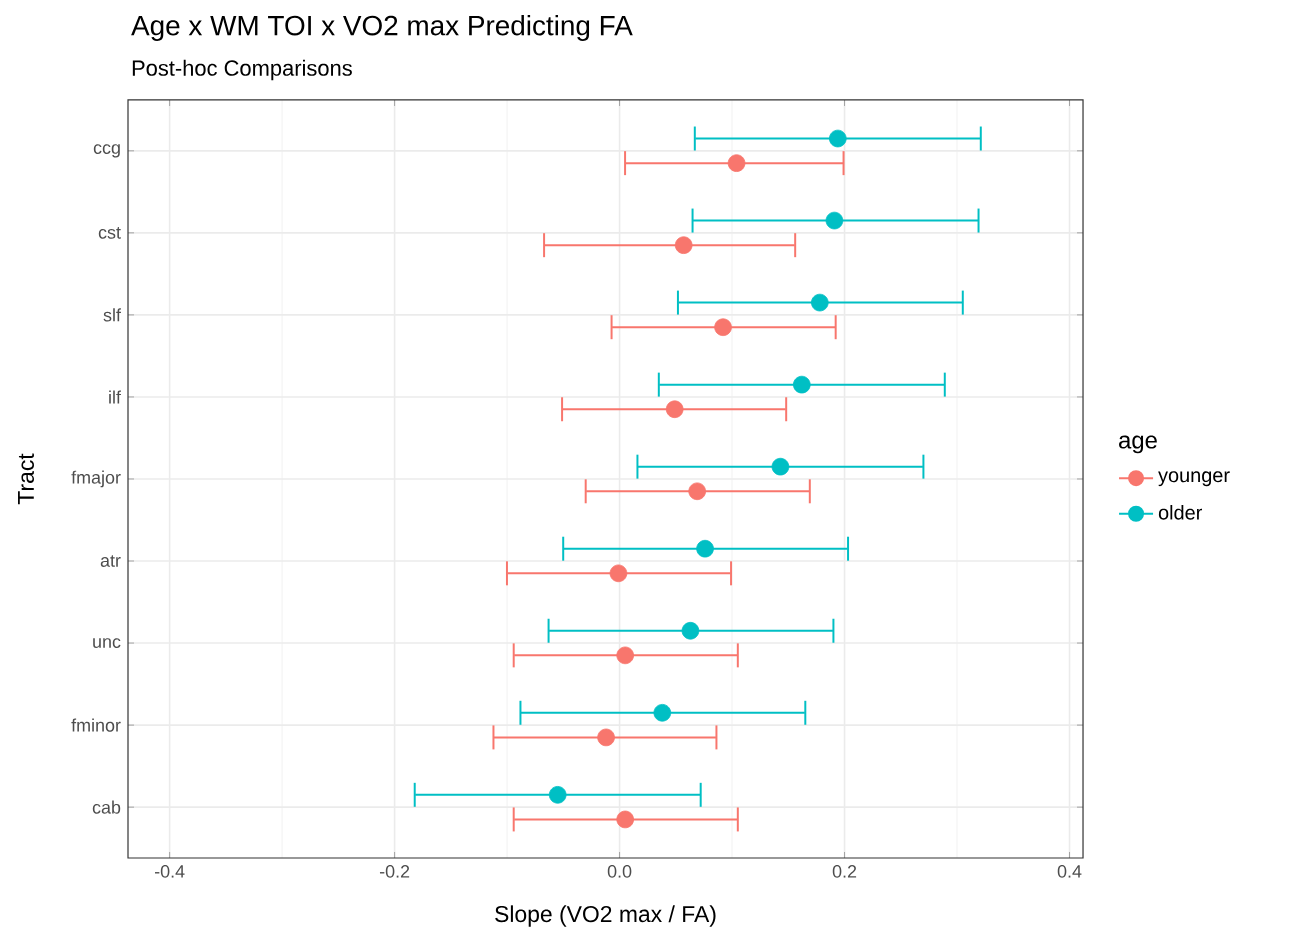 The image size is (1315, 933). I want to click on legend-title: age, so click(1138, 444).